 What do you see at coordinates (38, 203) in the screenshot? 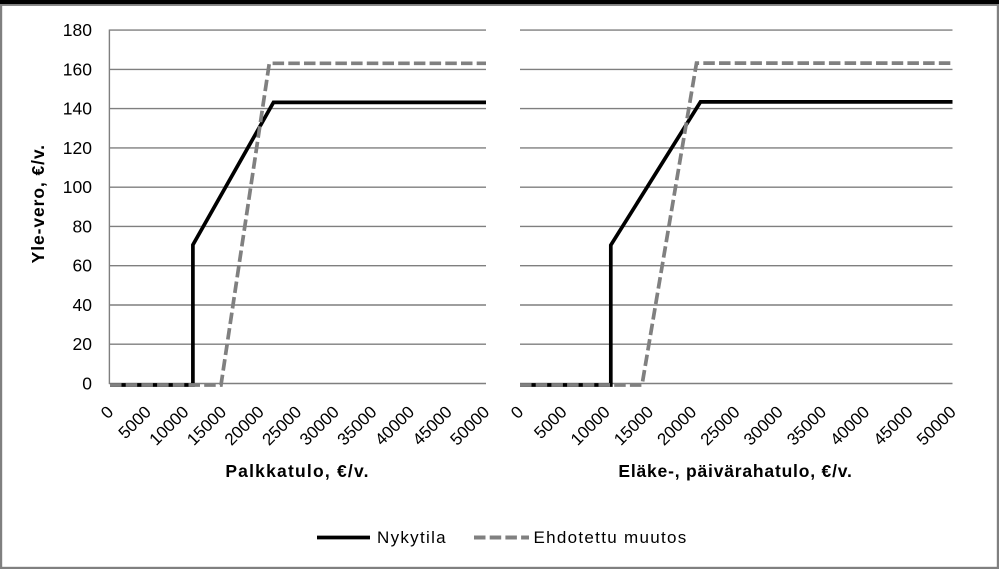
I see `svg-text: Yle-vero, €/v.` at bounding box center [38, 203].